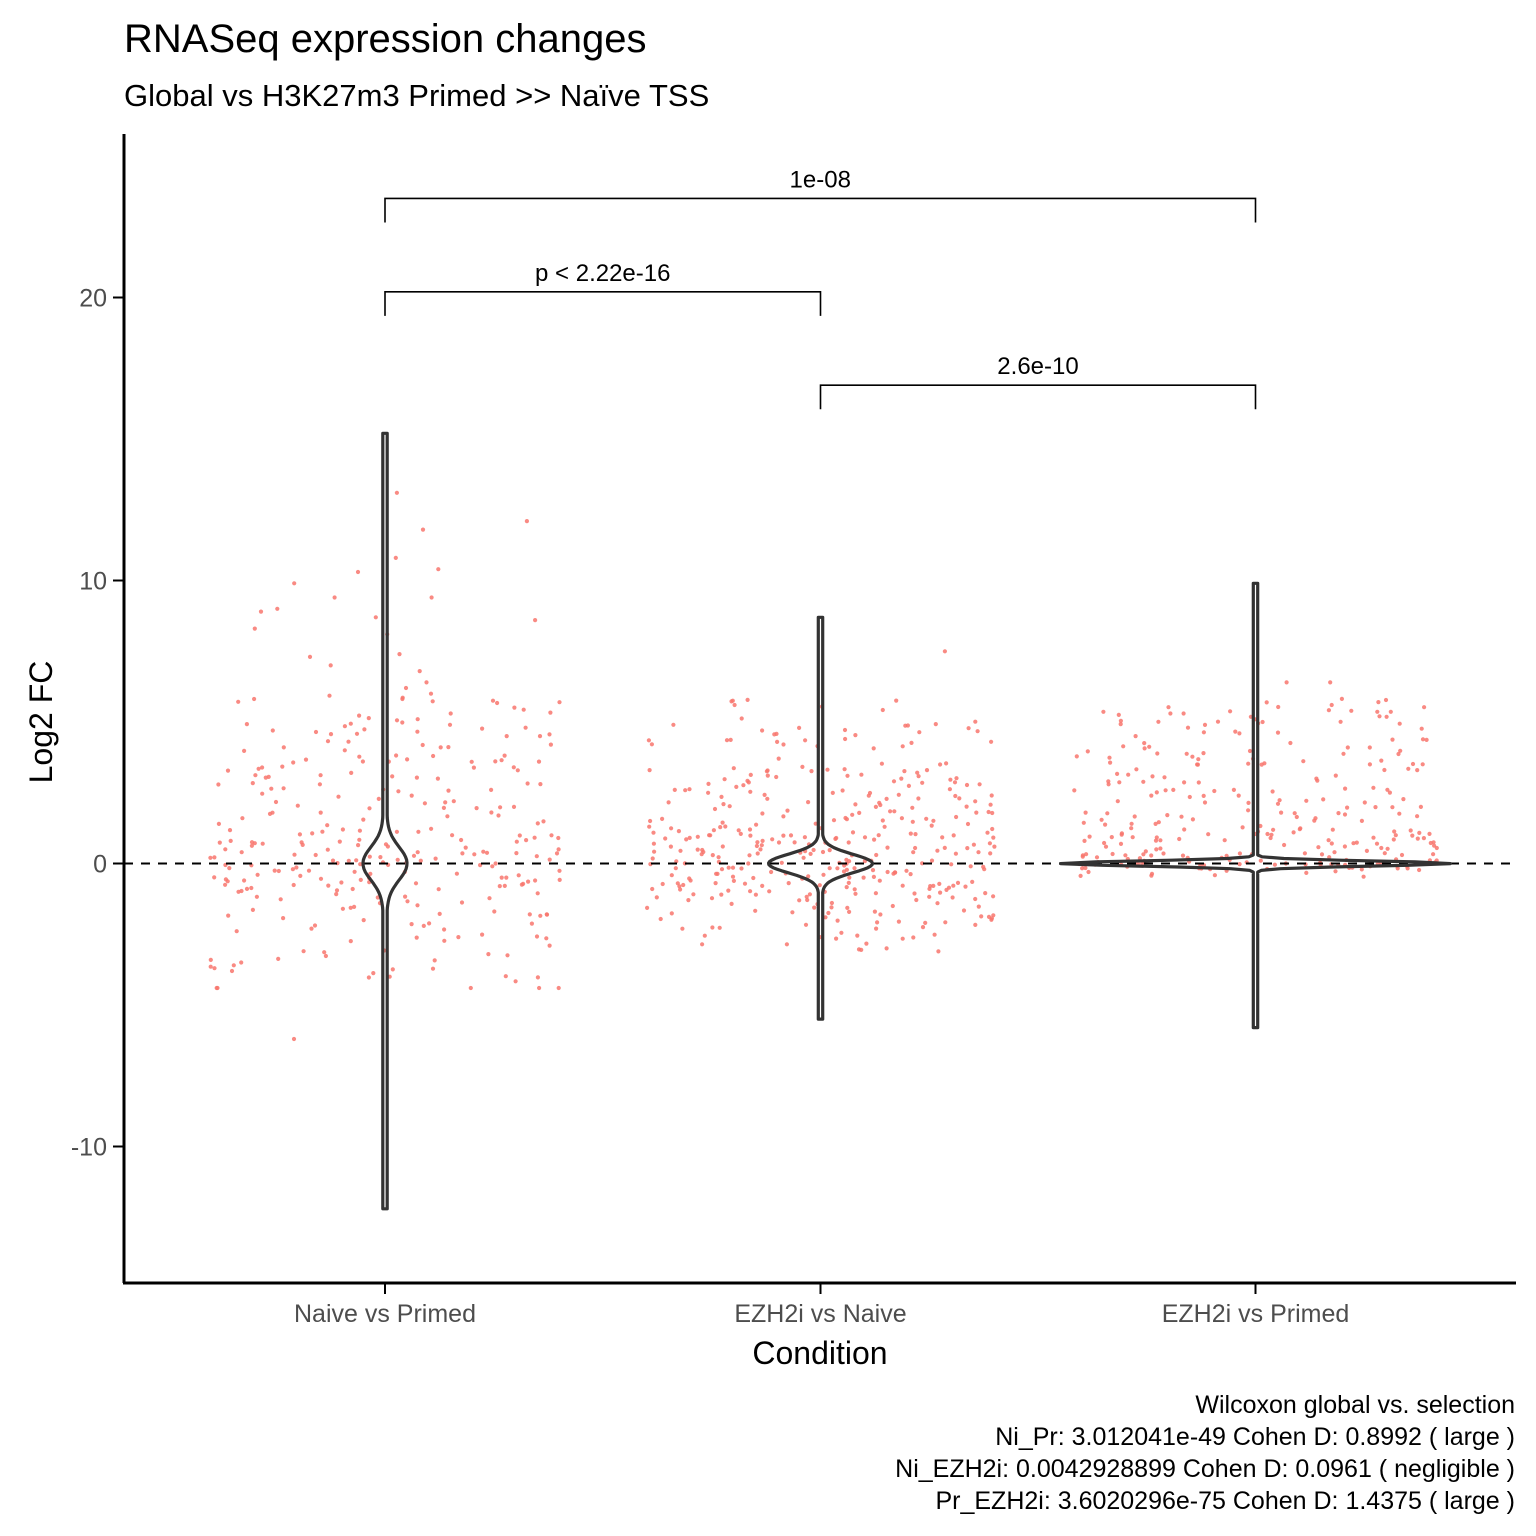 The image size is (1536, 1536). I want to click on comparison-bracket, so click(820, 210).